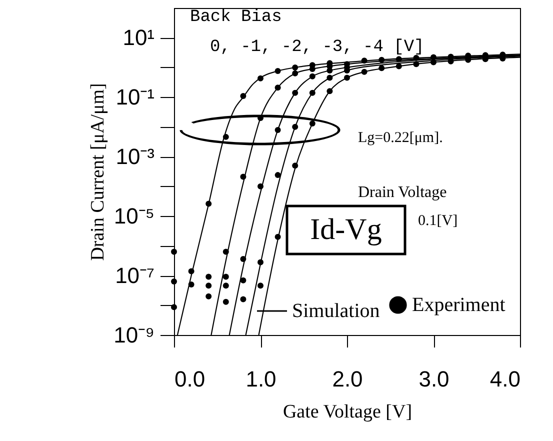 This screenshot has width=553, height=441. I want to click on x-tick-label: 3.0, so click(434, 379).